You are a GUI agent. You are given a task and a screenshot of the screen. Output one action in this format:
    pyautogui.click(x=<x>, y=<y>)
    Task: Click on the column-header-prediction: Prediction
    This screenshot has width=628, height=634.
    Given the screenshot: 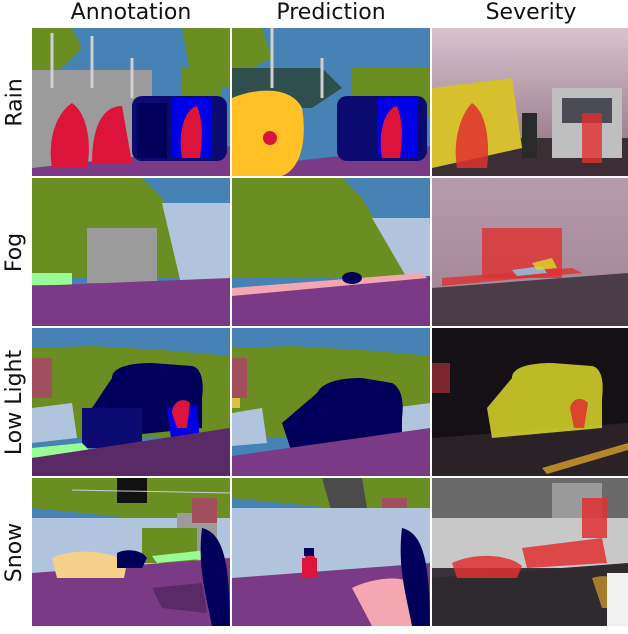 What is the action you would take?
    pyautogui.click(x=331, y=12)
    